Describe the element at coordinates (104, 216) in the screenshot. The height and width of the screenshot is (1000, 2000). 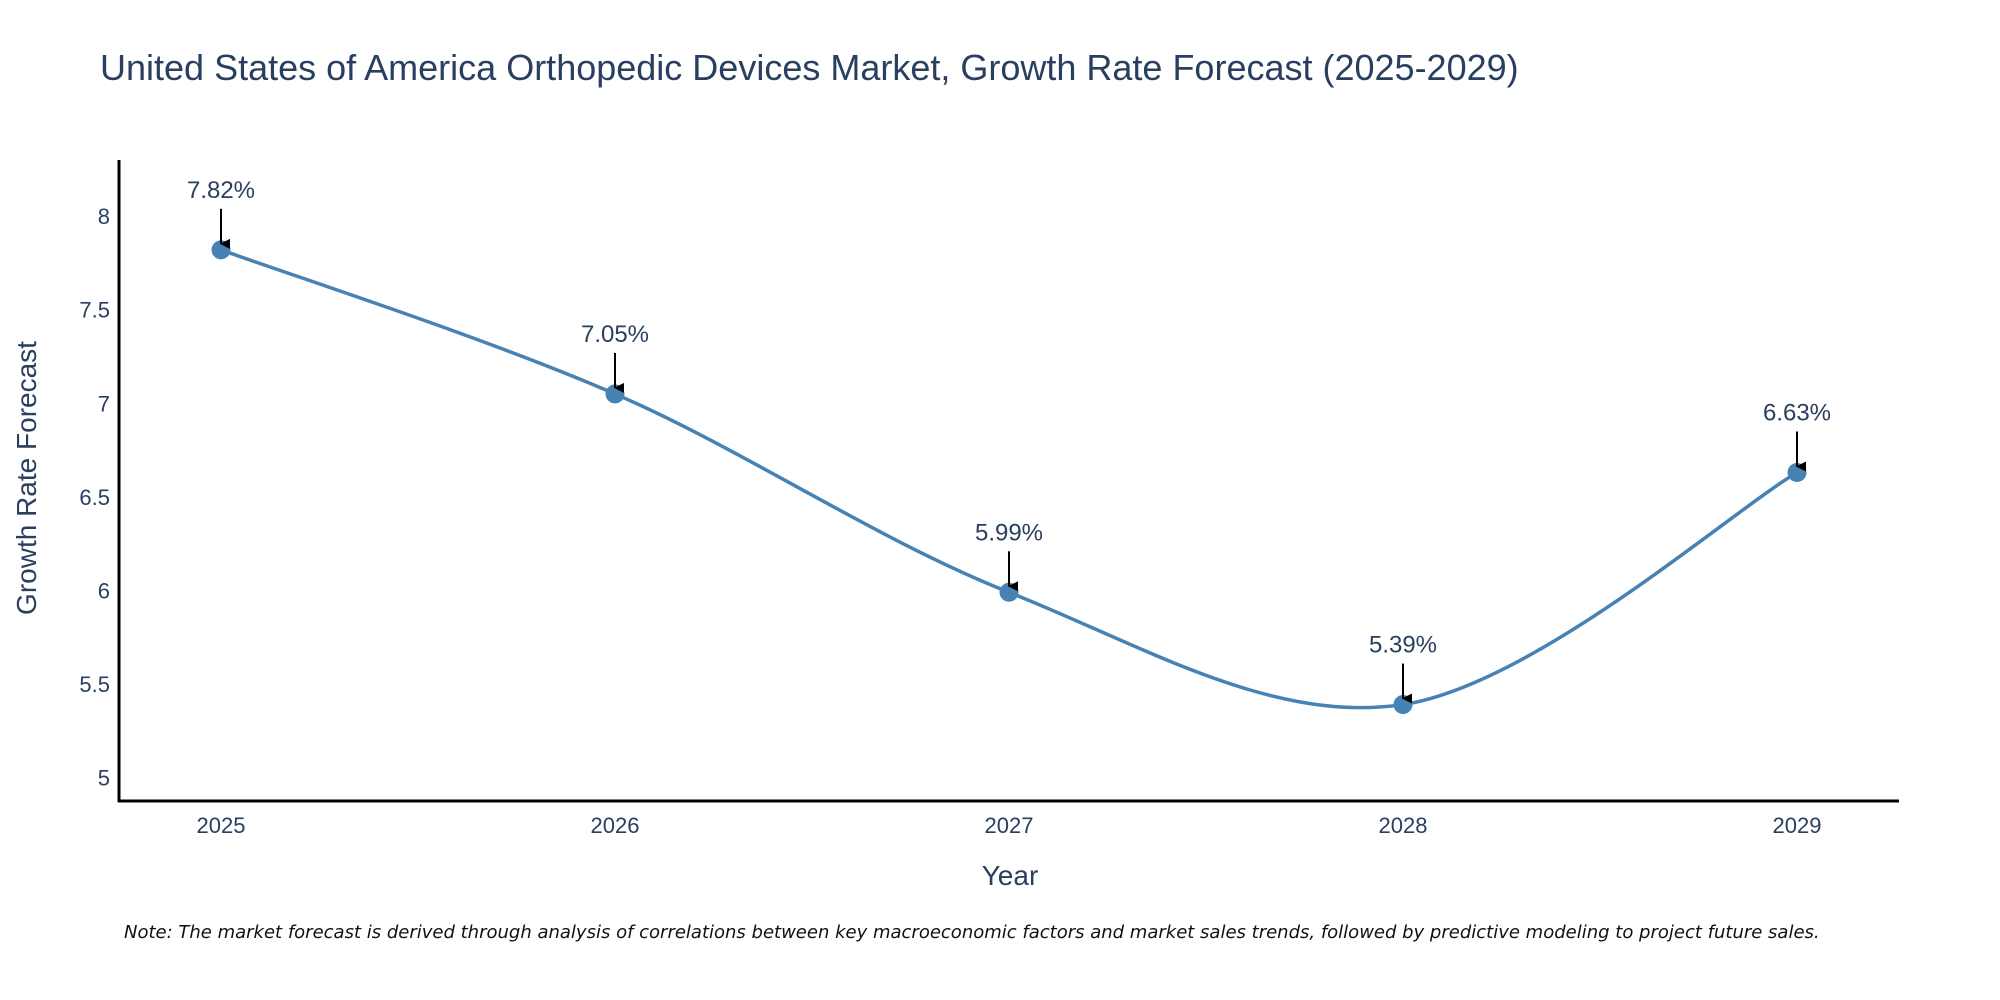
I see `y-tick-label: 8` at that location.